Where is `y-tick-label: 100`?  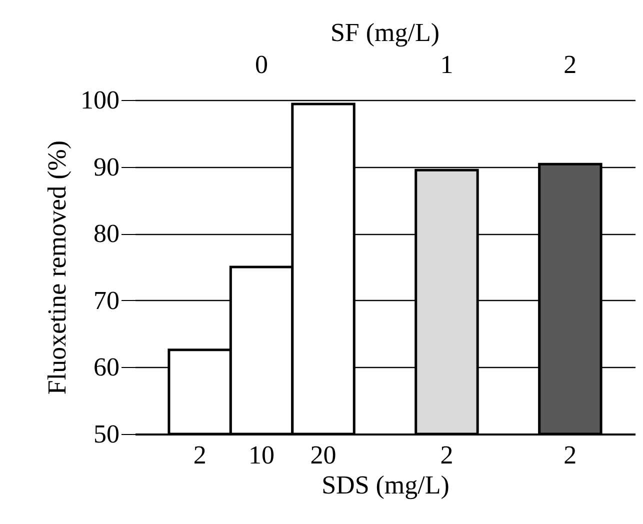 y-tick-label: 100 is located at coordinates (100, 100).